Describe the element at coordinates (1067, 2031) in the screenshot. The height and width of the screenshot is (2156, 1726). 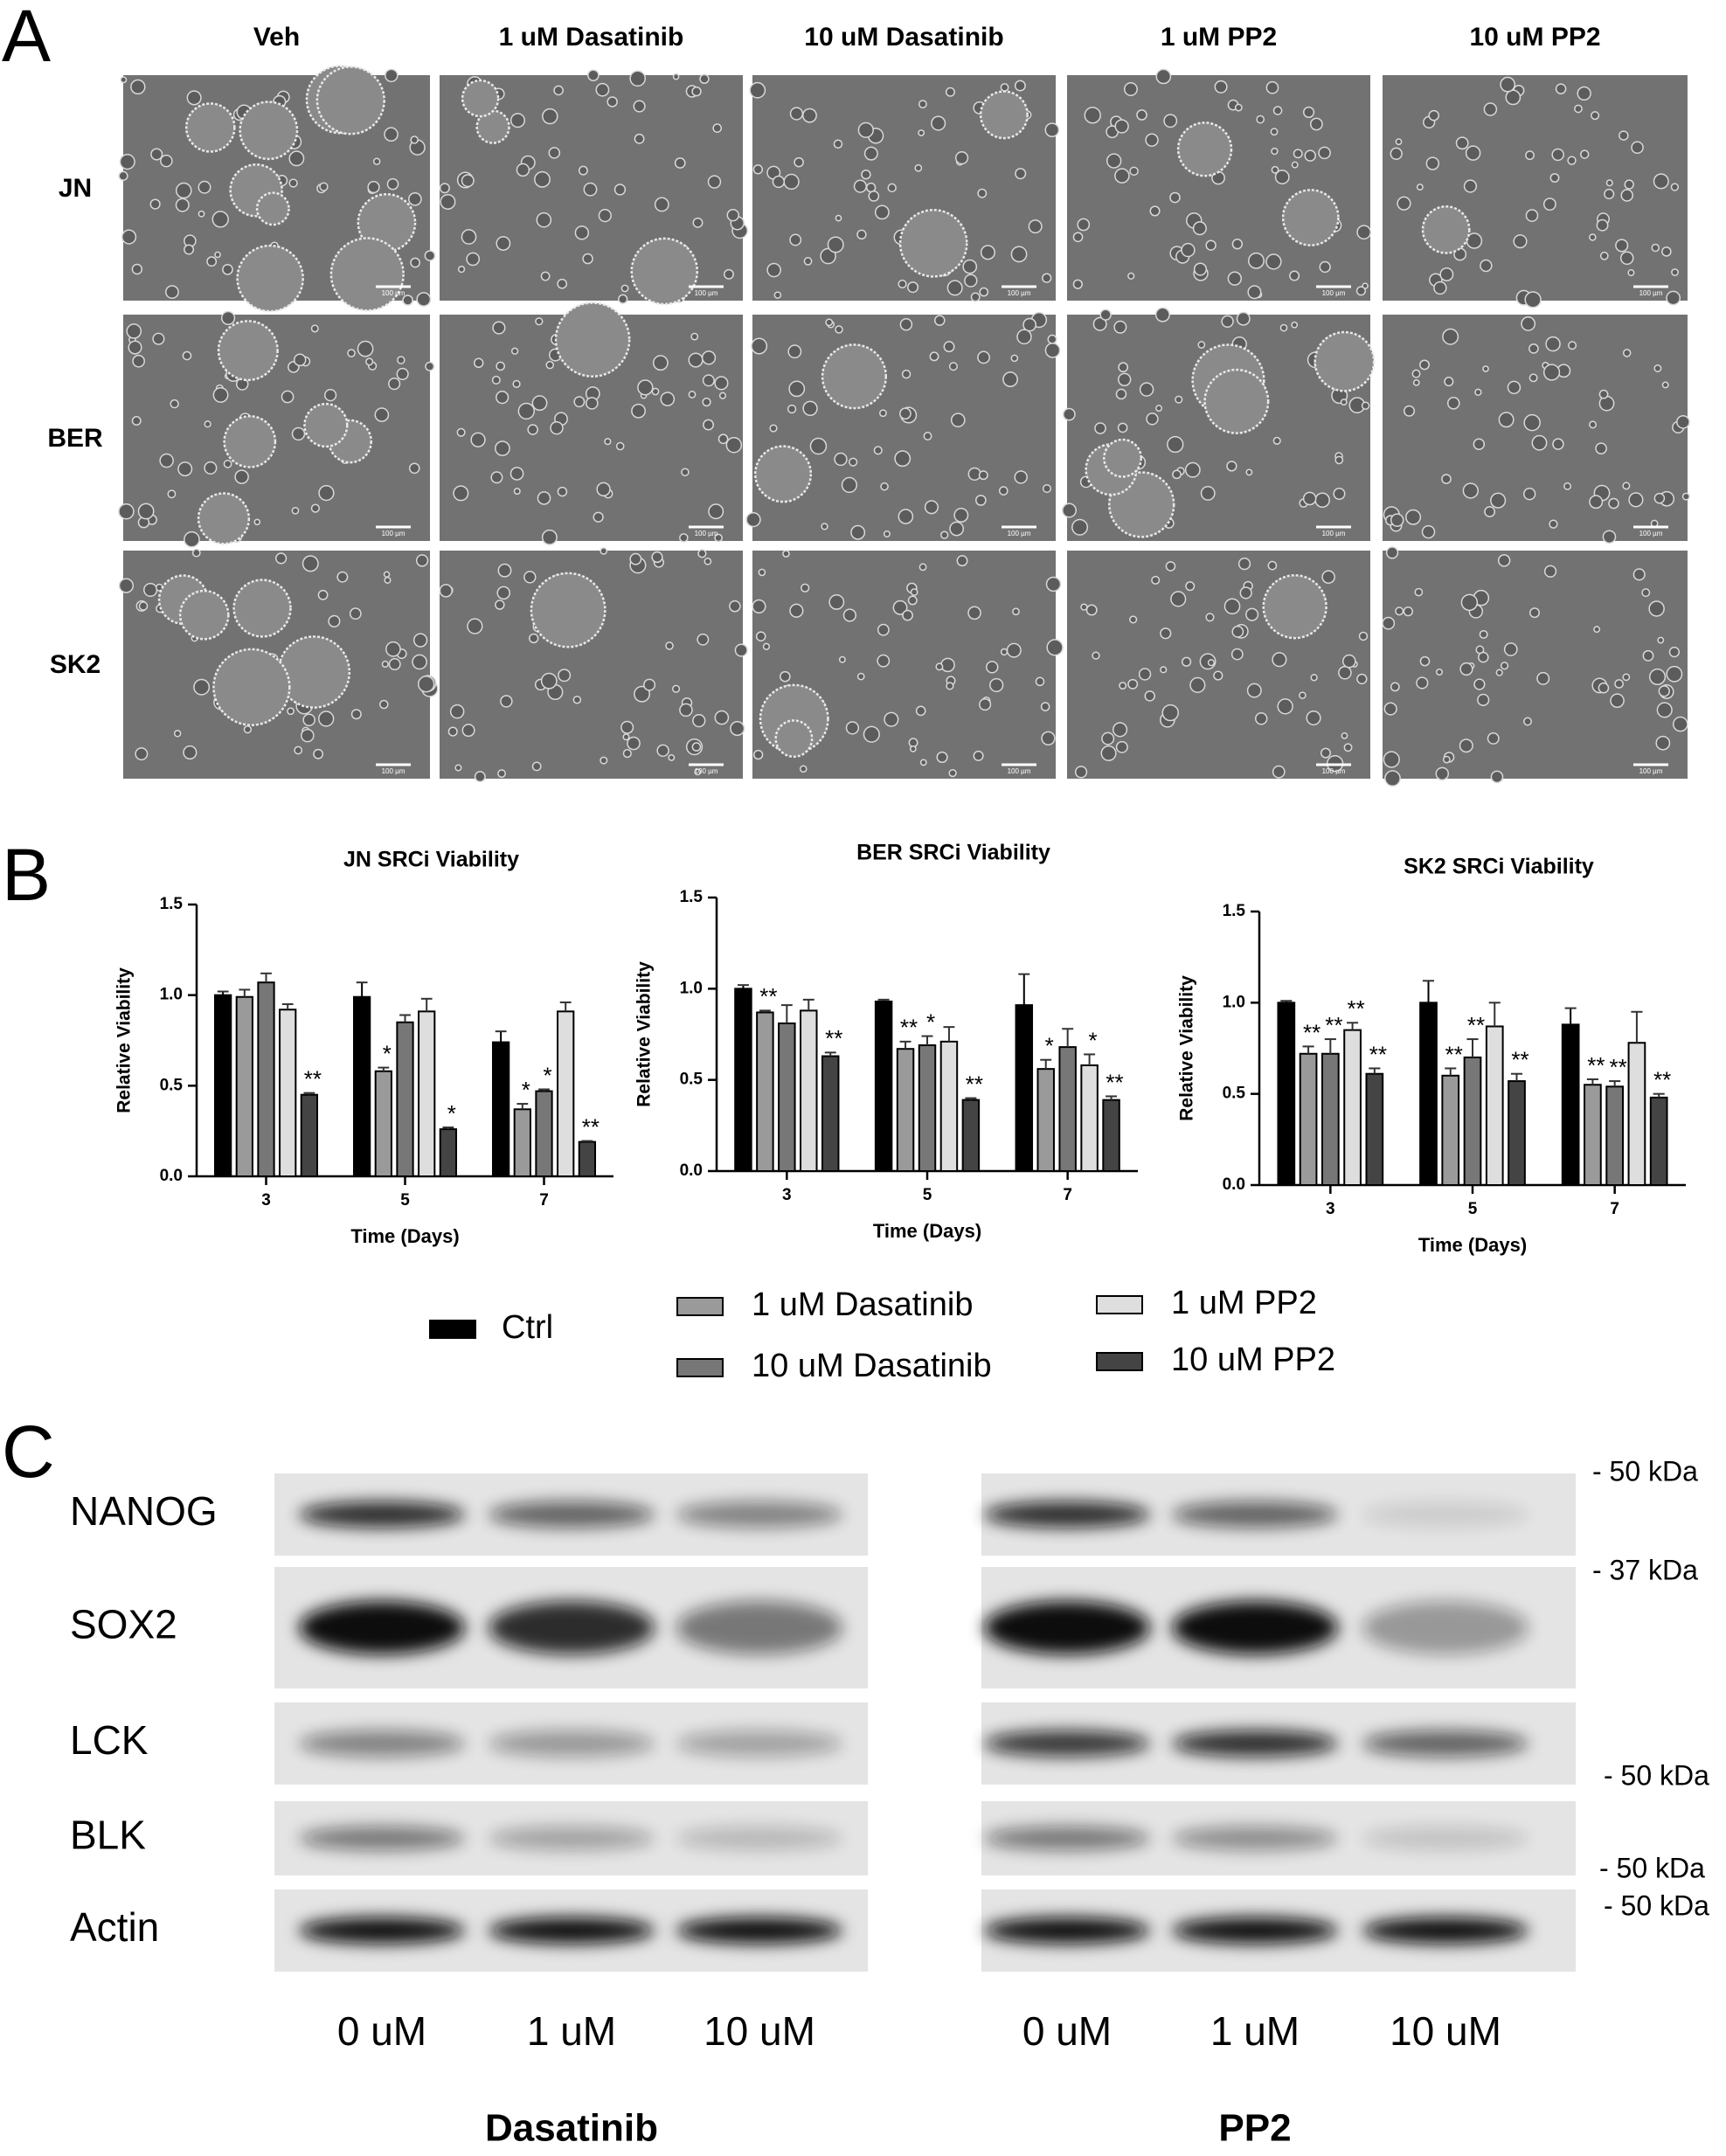
I see `concentration-label: 0 uM` at that location.